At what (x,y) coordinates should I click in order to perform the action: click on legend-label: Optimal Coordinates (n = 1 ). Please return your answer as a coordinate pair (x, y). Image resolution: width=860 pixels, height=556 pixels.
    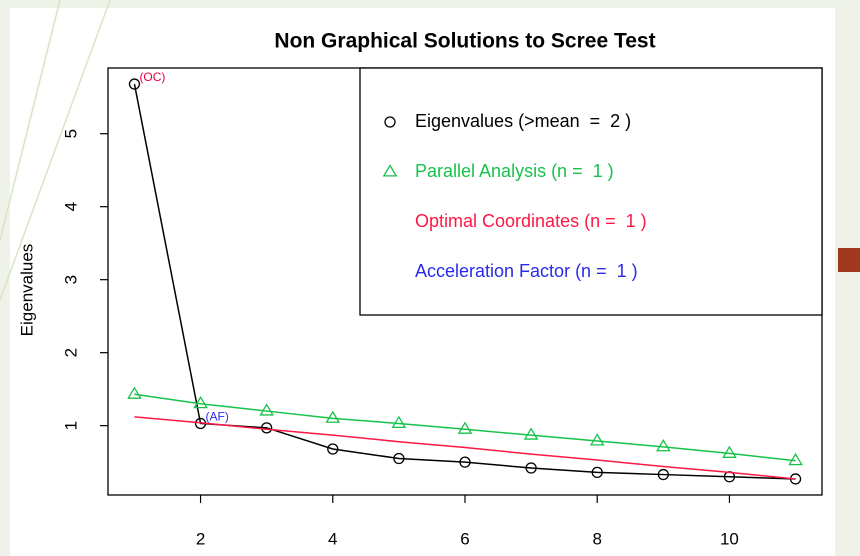
    Looking at the image, I should click on (531, 221).